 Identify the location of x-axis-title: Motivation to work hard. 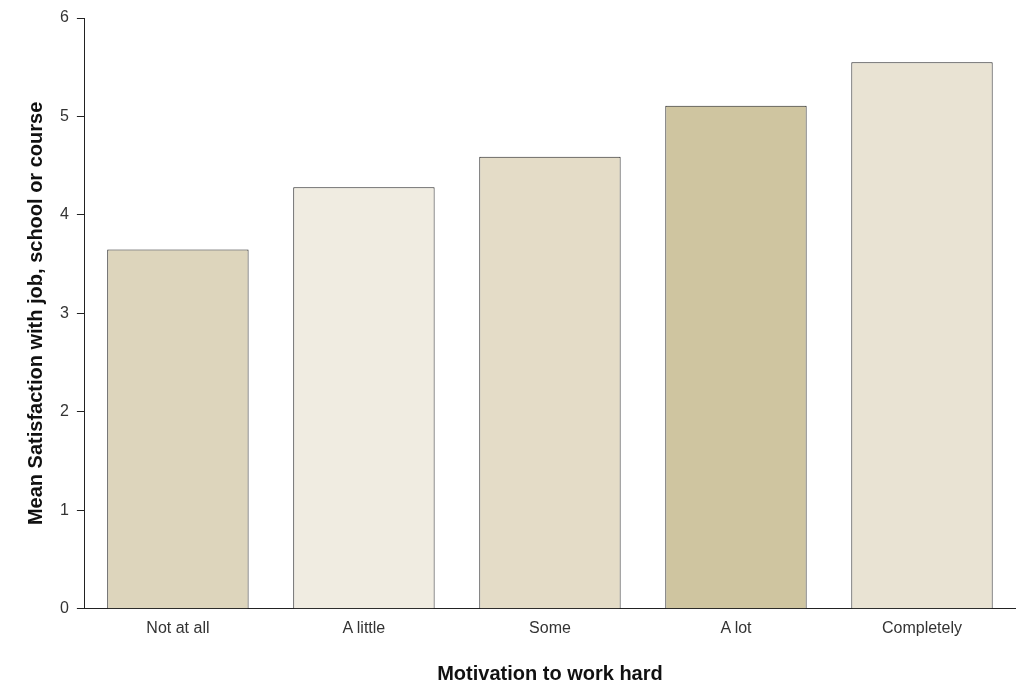
(550, 672).